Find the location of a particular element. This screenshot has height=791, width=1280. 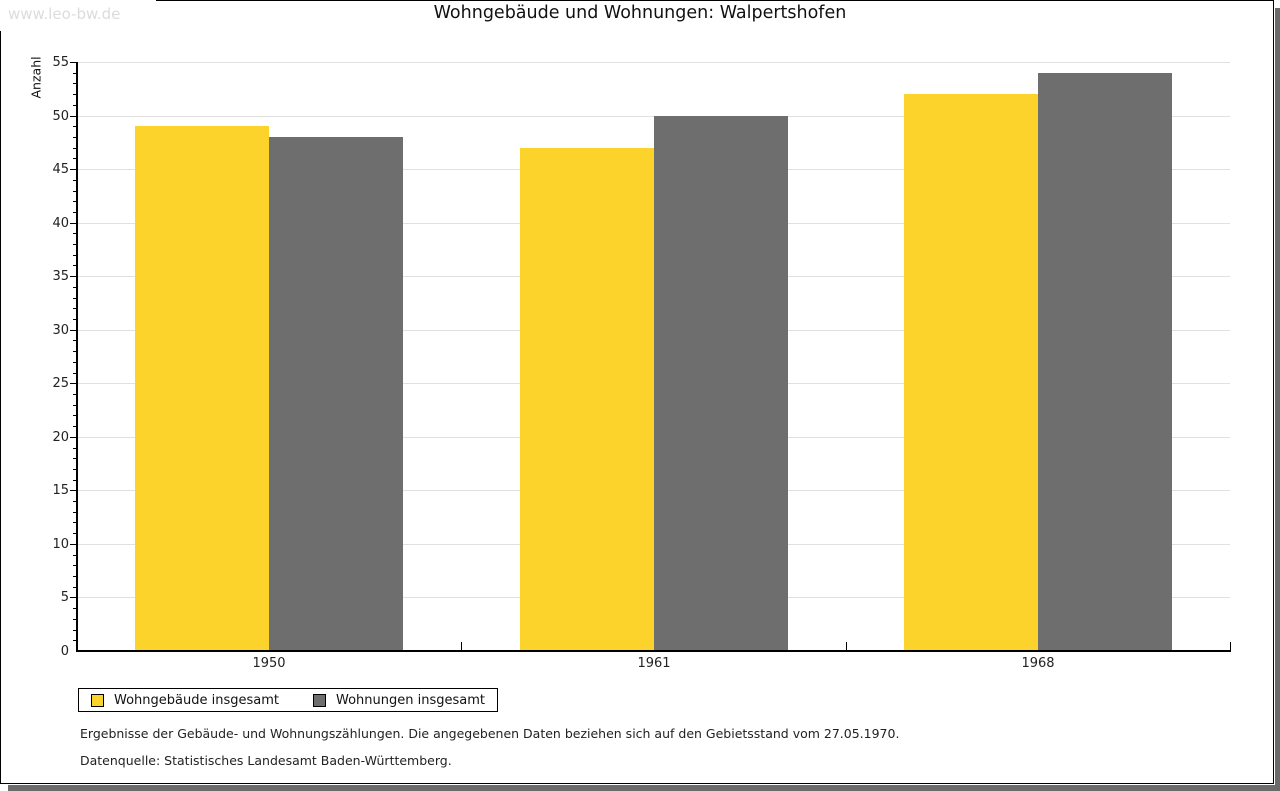

x-tick-label-1968: 1968 is located at coordinates (1038, 663).